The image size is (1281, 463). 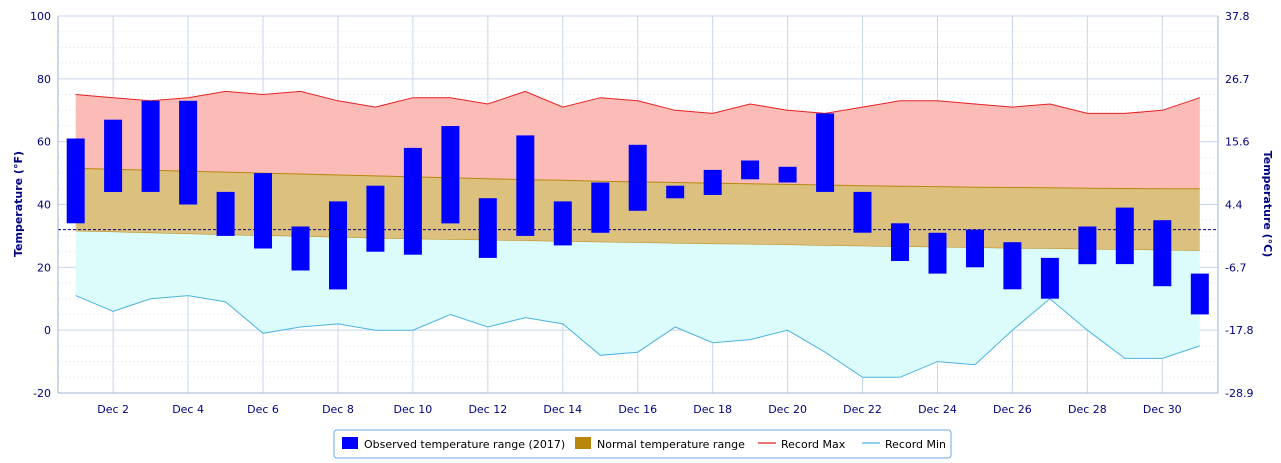 I want to click on x-tick-label: Dec 30, so click(x=1162, y=409).